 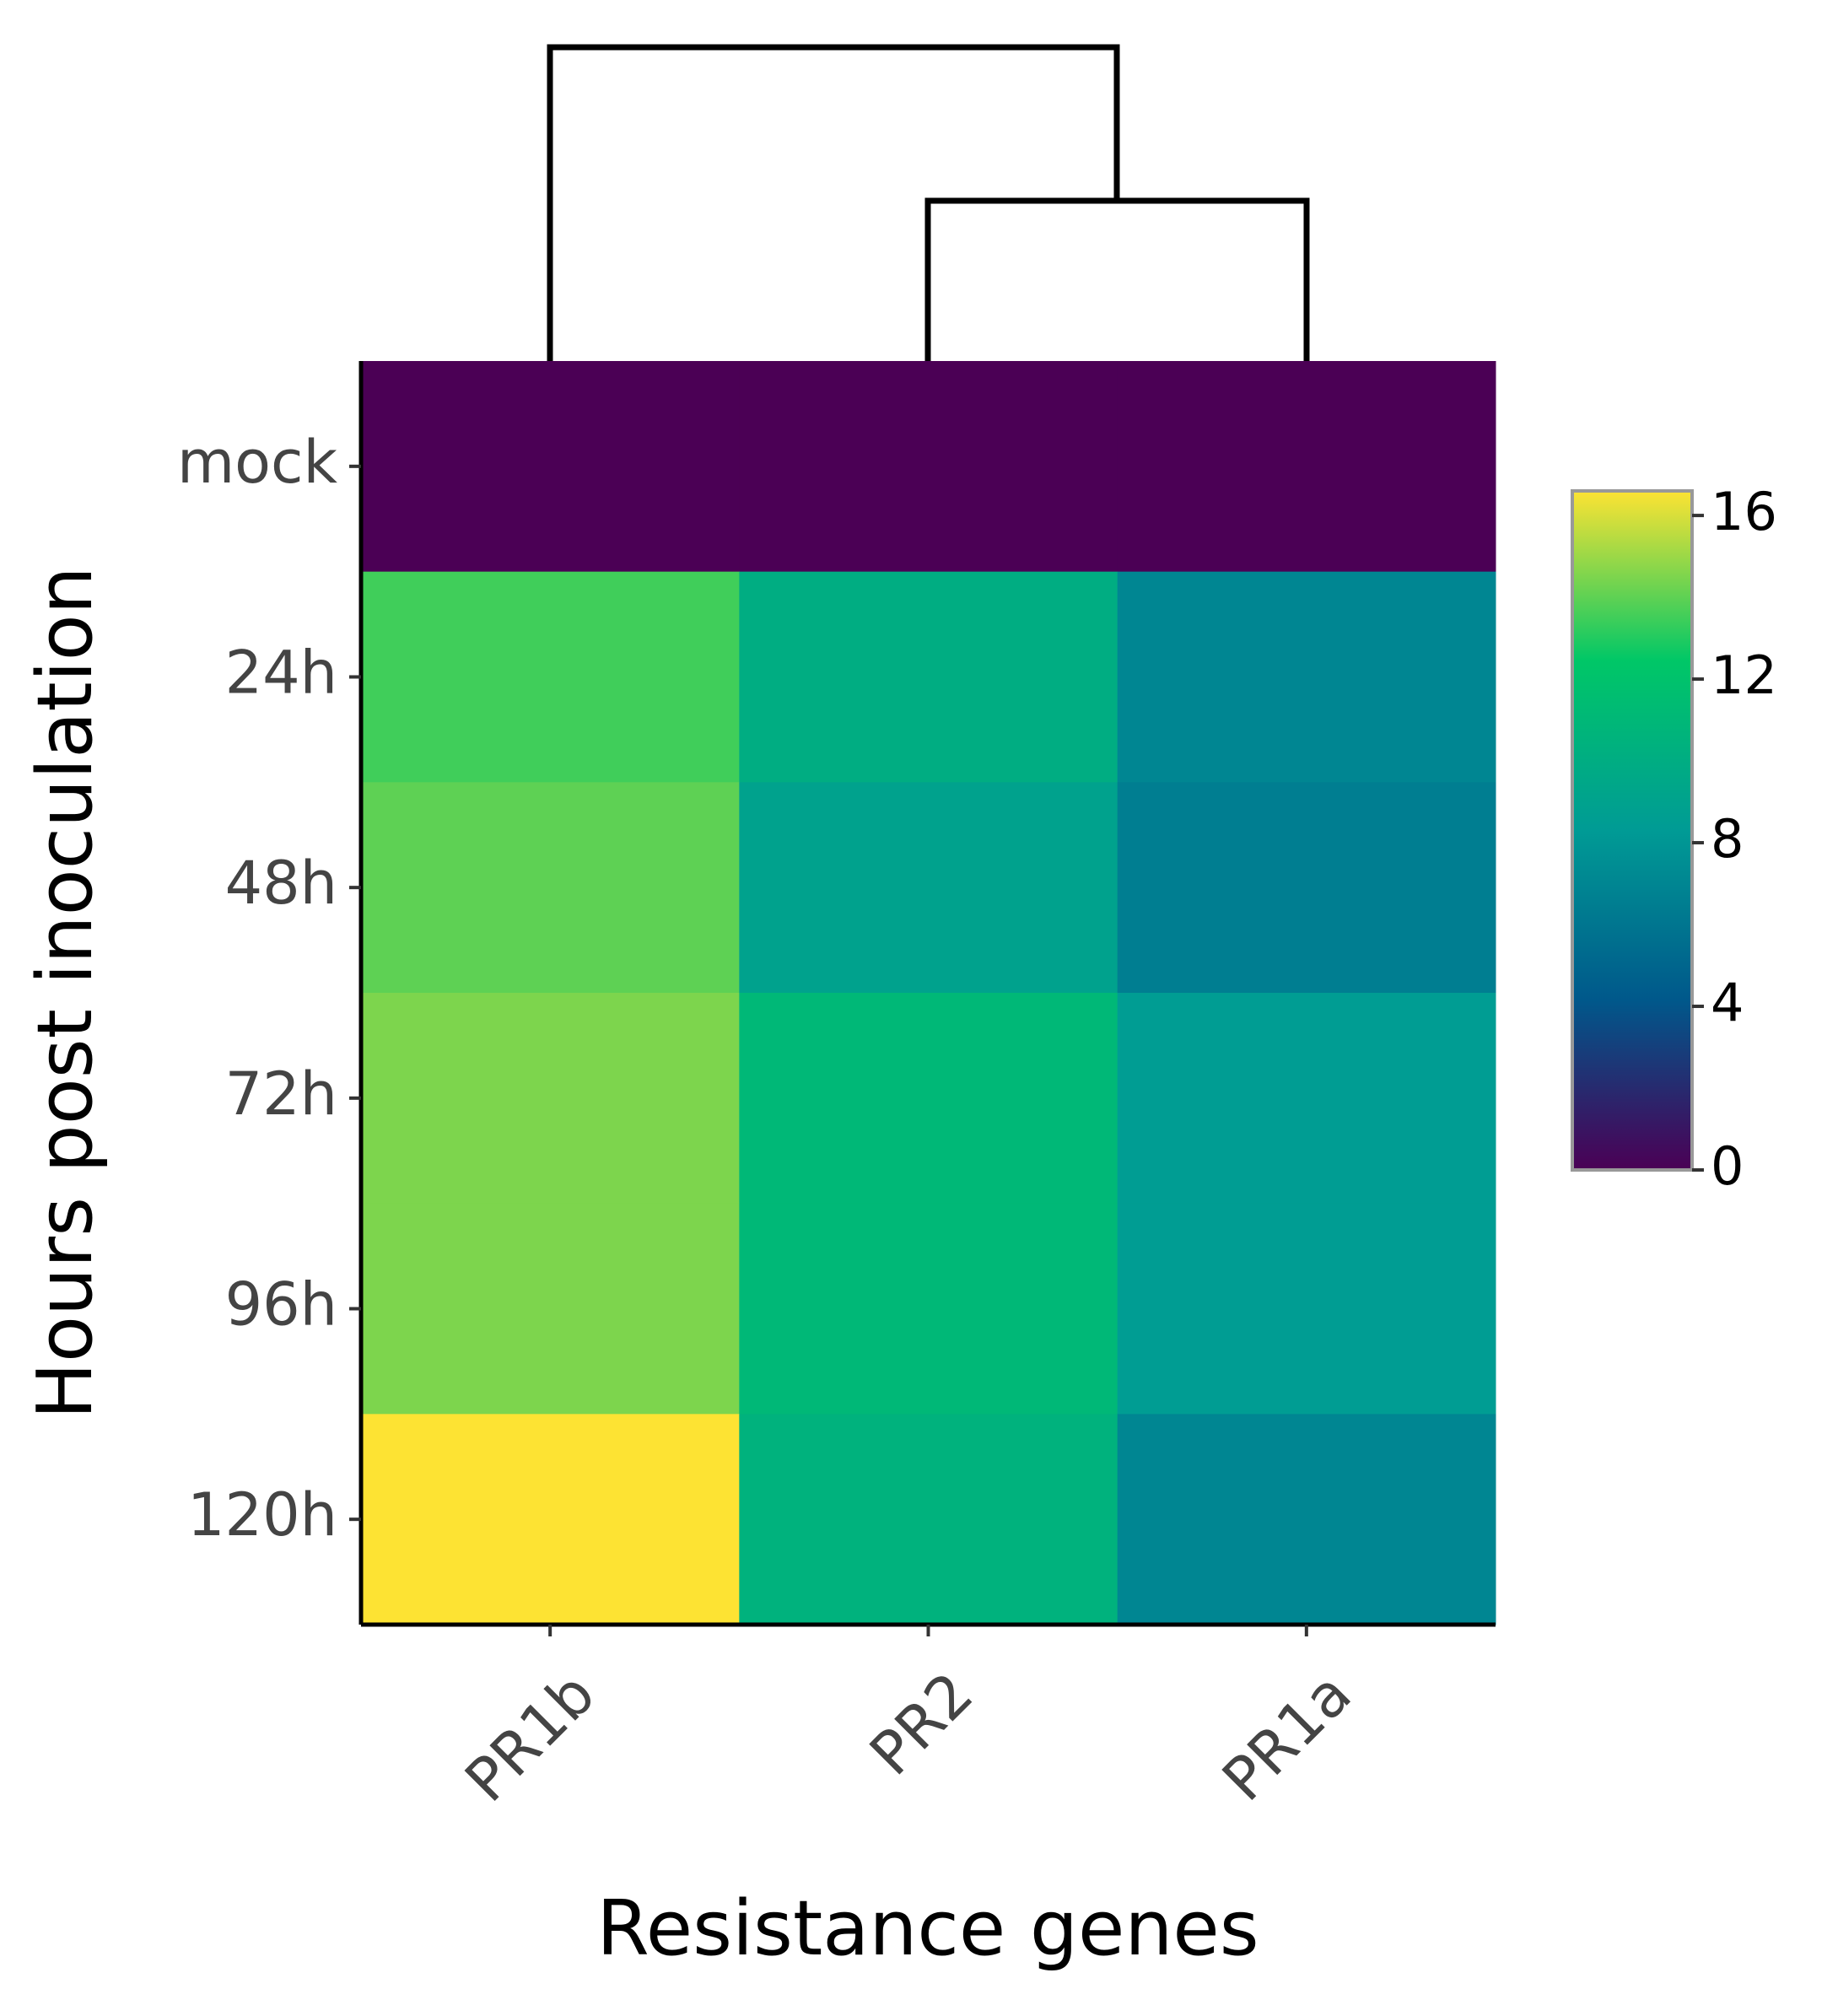 I want to click on x-tick-label: PR1b, so click(x=530, y=1737).